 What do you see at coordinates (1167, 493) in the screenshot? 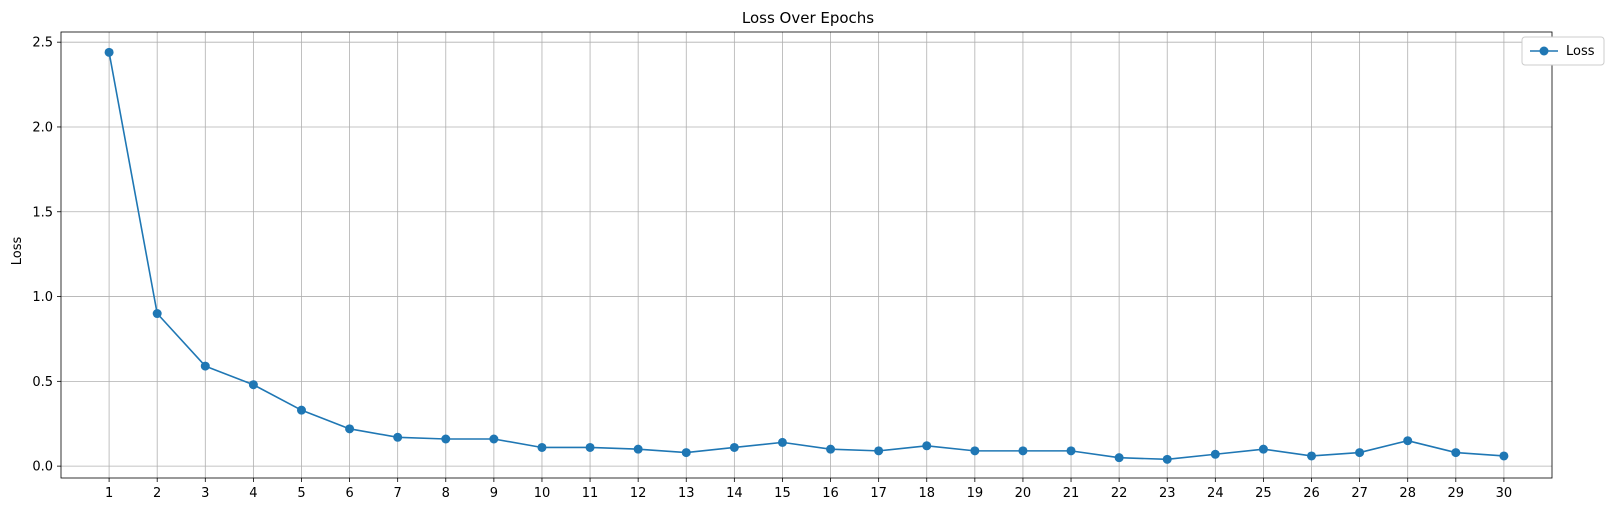
I see `x-tick-label: 23` at bounding box center [1167, 493].